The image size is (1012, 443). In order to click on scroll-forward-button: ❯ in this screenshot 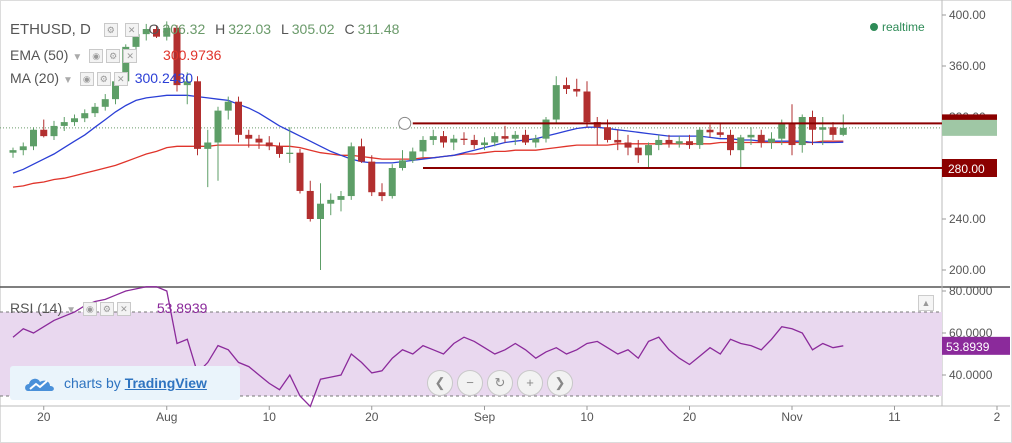, I will do `click(560, 383)`.